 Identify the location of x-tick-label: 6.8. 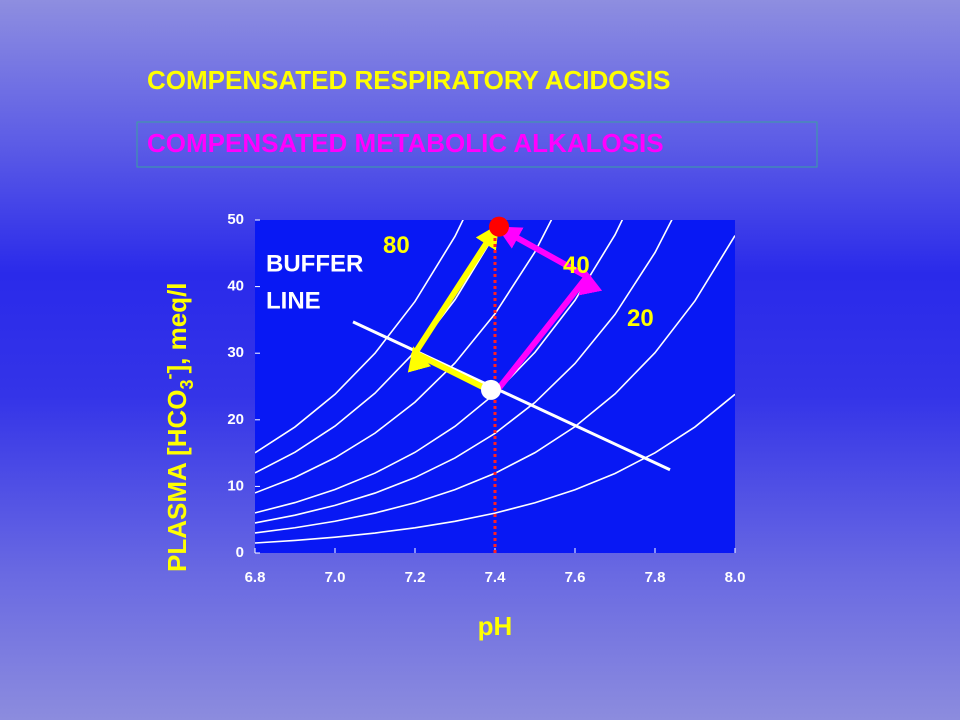
(255, 577).